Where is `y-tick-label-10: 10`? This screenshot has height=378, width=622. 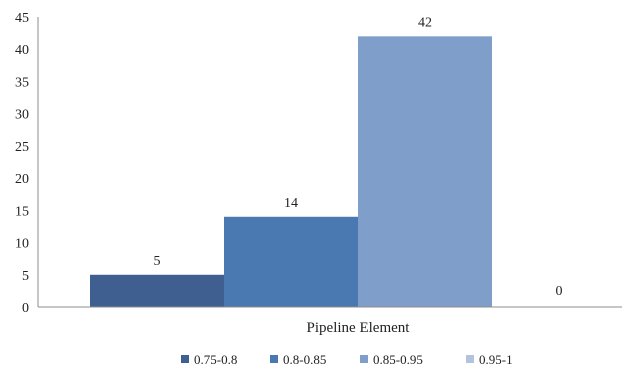
y-tick-label-10: 10 is located at coordinates (22, 244).